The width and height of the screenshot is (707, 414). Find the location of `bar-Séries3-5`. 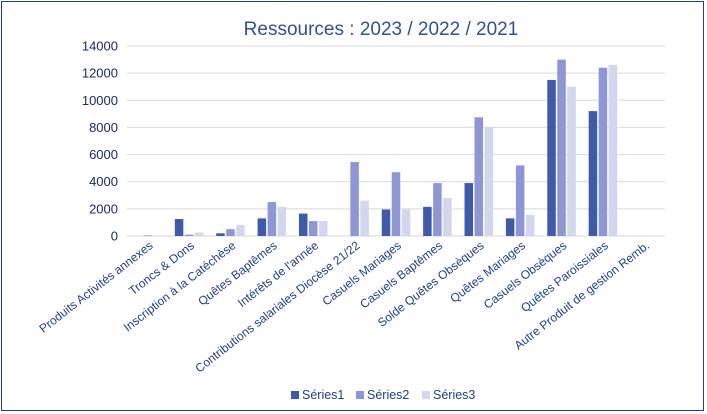

bar-Séries3-5 is located at coordinates (364, 218).